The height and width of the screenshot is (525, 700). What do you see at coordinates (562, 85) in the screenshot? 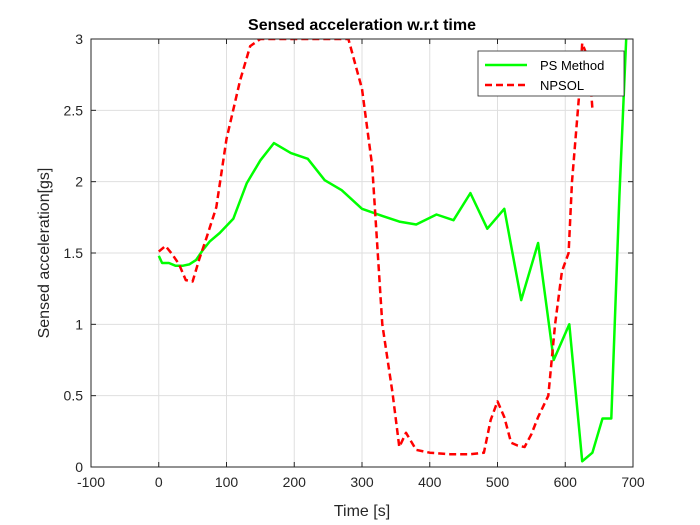
I see `legend-label-npsol: NPSOL` at bounding box center [562, 85].